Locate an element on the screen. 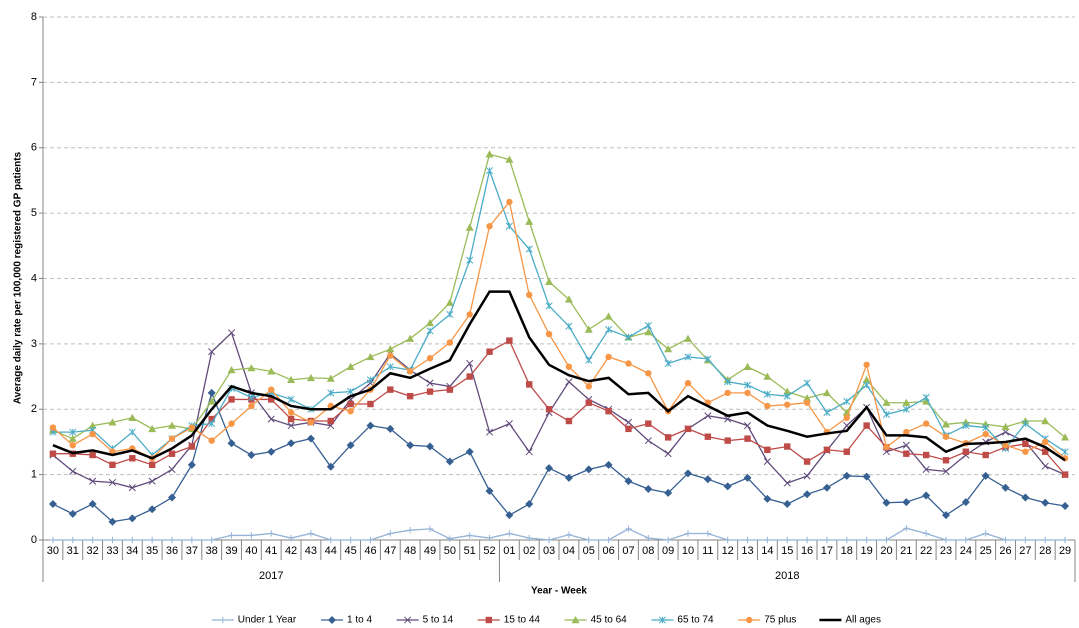  x-group-label: 2017 is located at coordinates (271, 576).